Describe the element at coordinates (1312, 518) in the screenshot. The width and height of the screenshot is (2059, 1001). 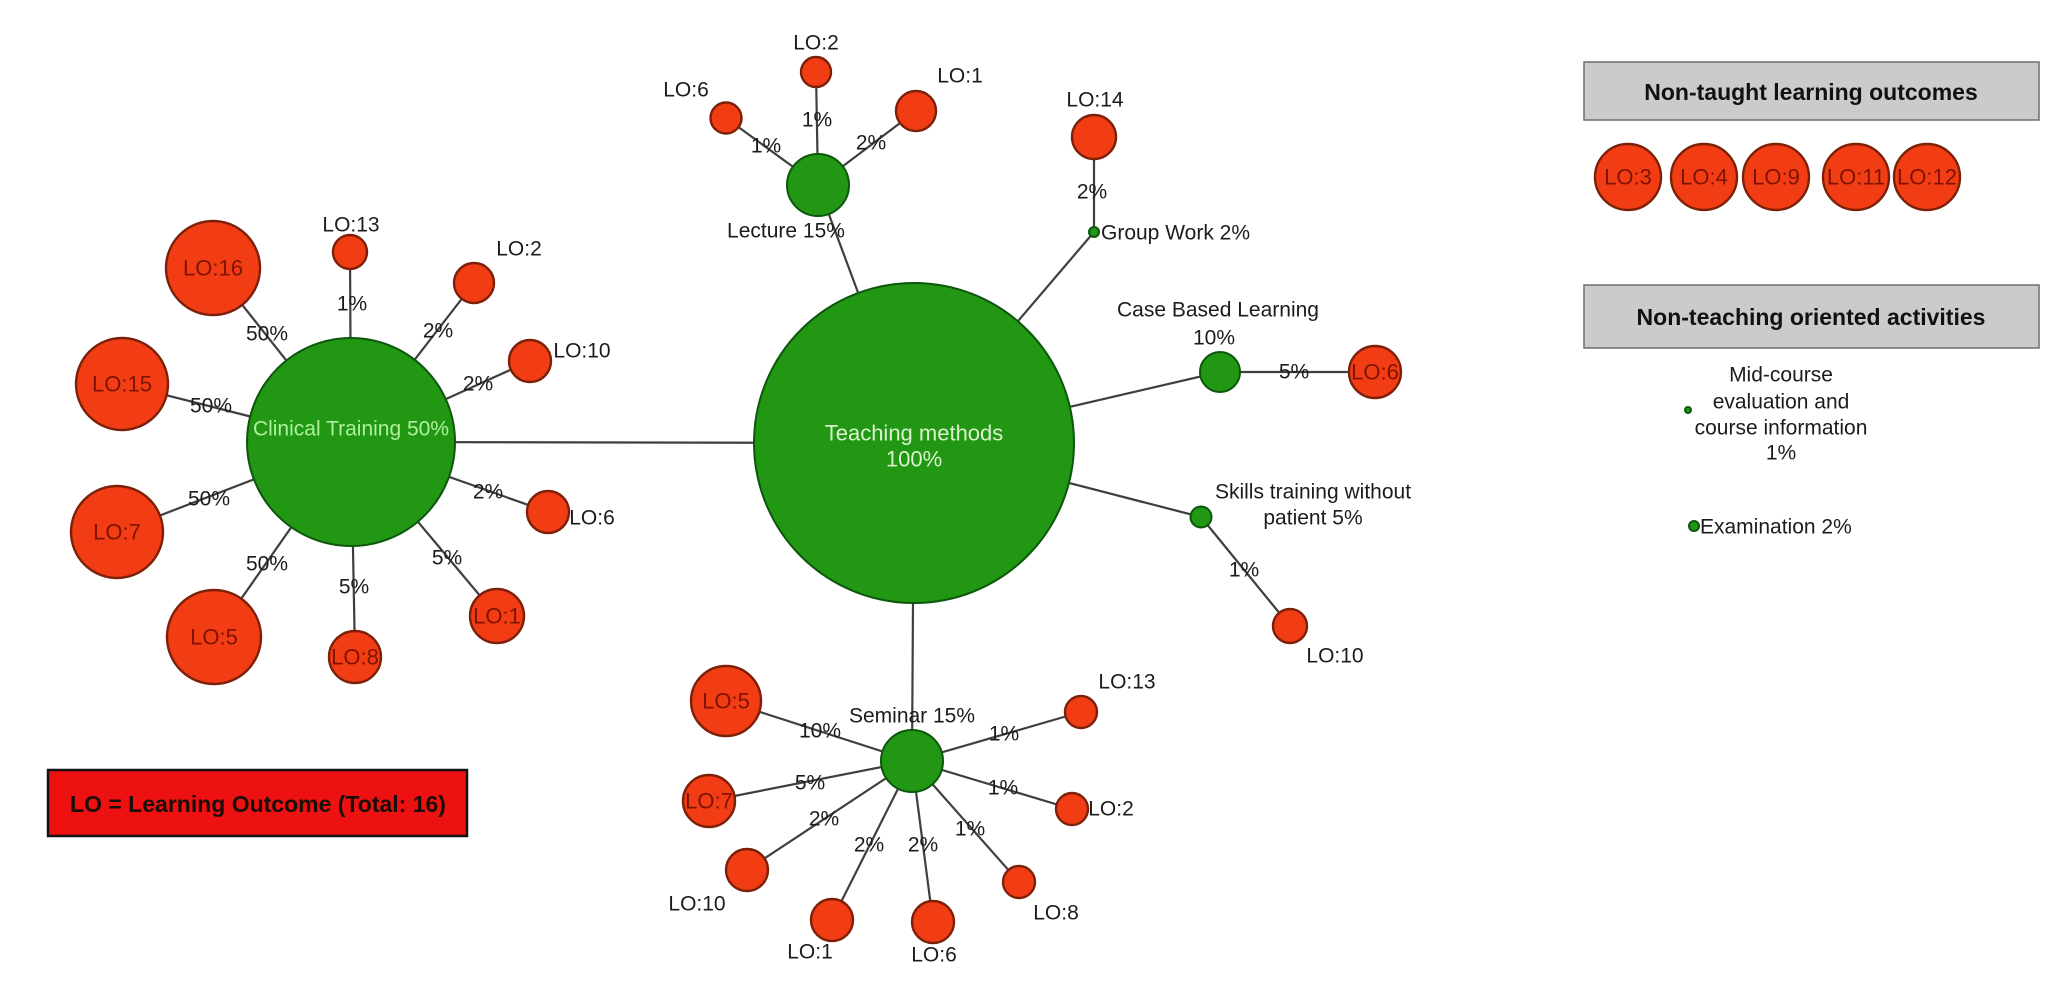
I see `svg-text: patient 5%` at that location.